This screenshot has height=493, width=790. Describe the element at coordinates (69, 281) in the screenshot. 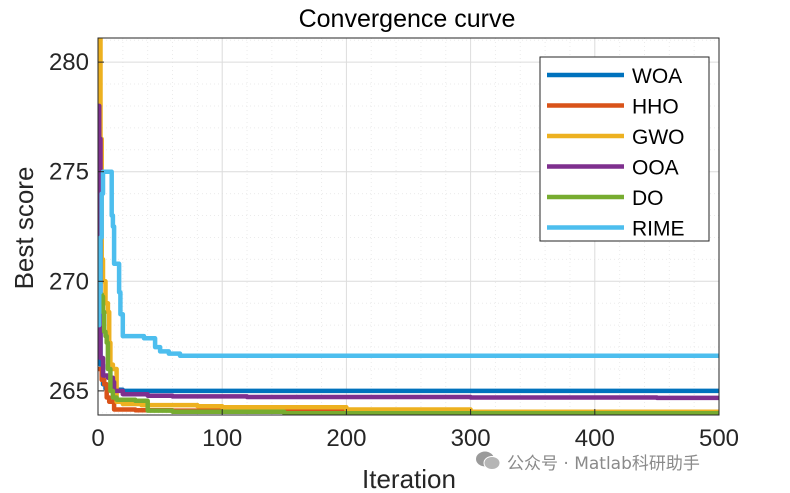

I see `y-tick-label: 270` at that location.